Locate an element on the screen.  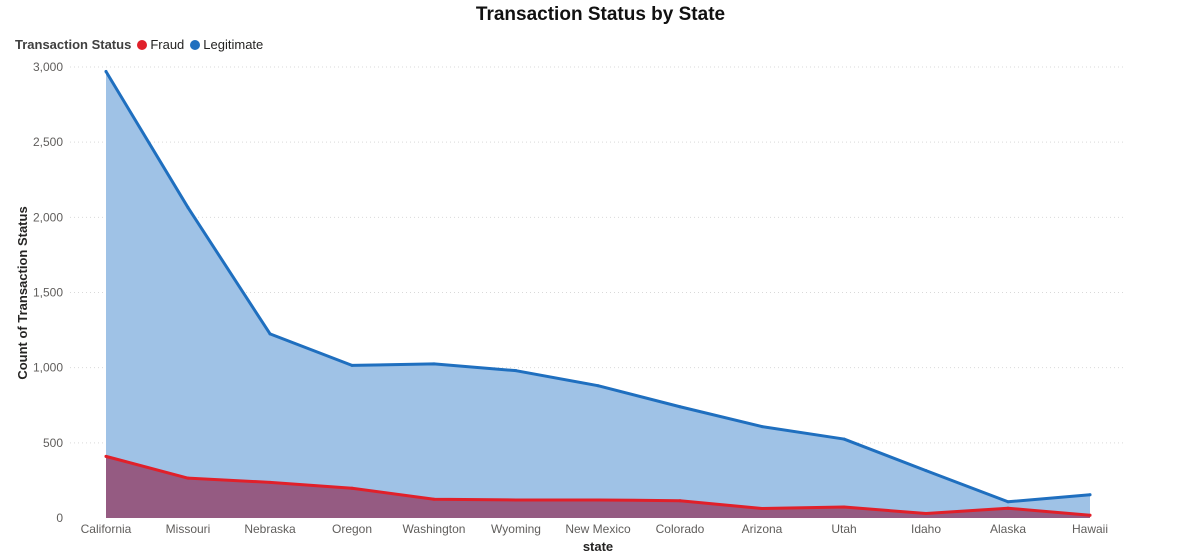
x-tick-label: Colorado is located at coordinates (680, 529).